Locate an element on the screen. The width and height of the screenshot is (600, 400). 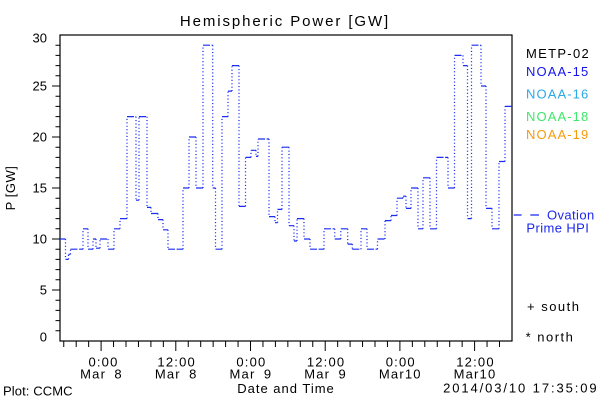
svg-text: Ovation is located at coordinates (571, 215).